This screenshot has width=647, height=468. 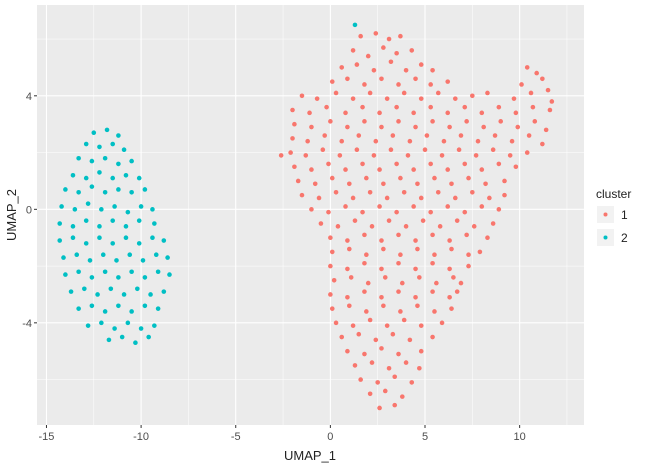 I want to click on x-tick-label: -10, so click(x=141, y=437).